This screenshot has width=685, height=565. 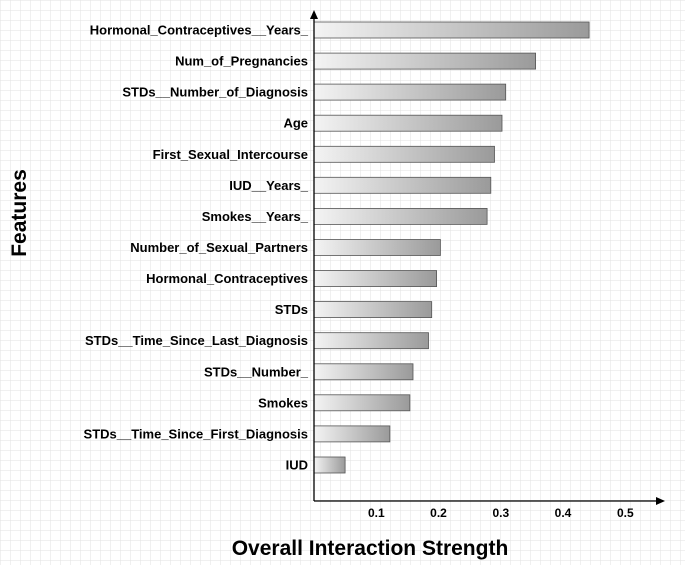 What do you see at coordinates (563, 513) in the screenshot?
I see `x-tick-label: 0.4` at bounding box center [563, 513].